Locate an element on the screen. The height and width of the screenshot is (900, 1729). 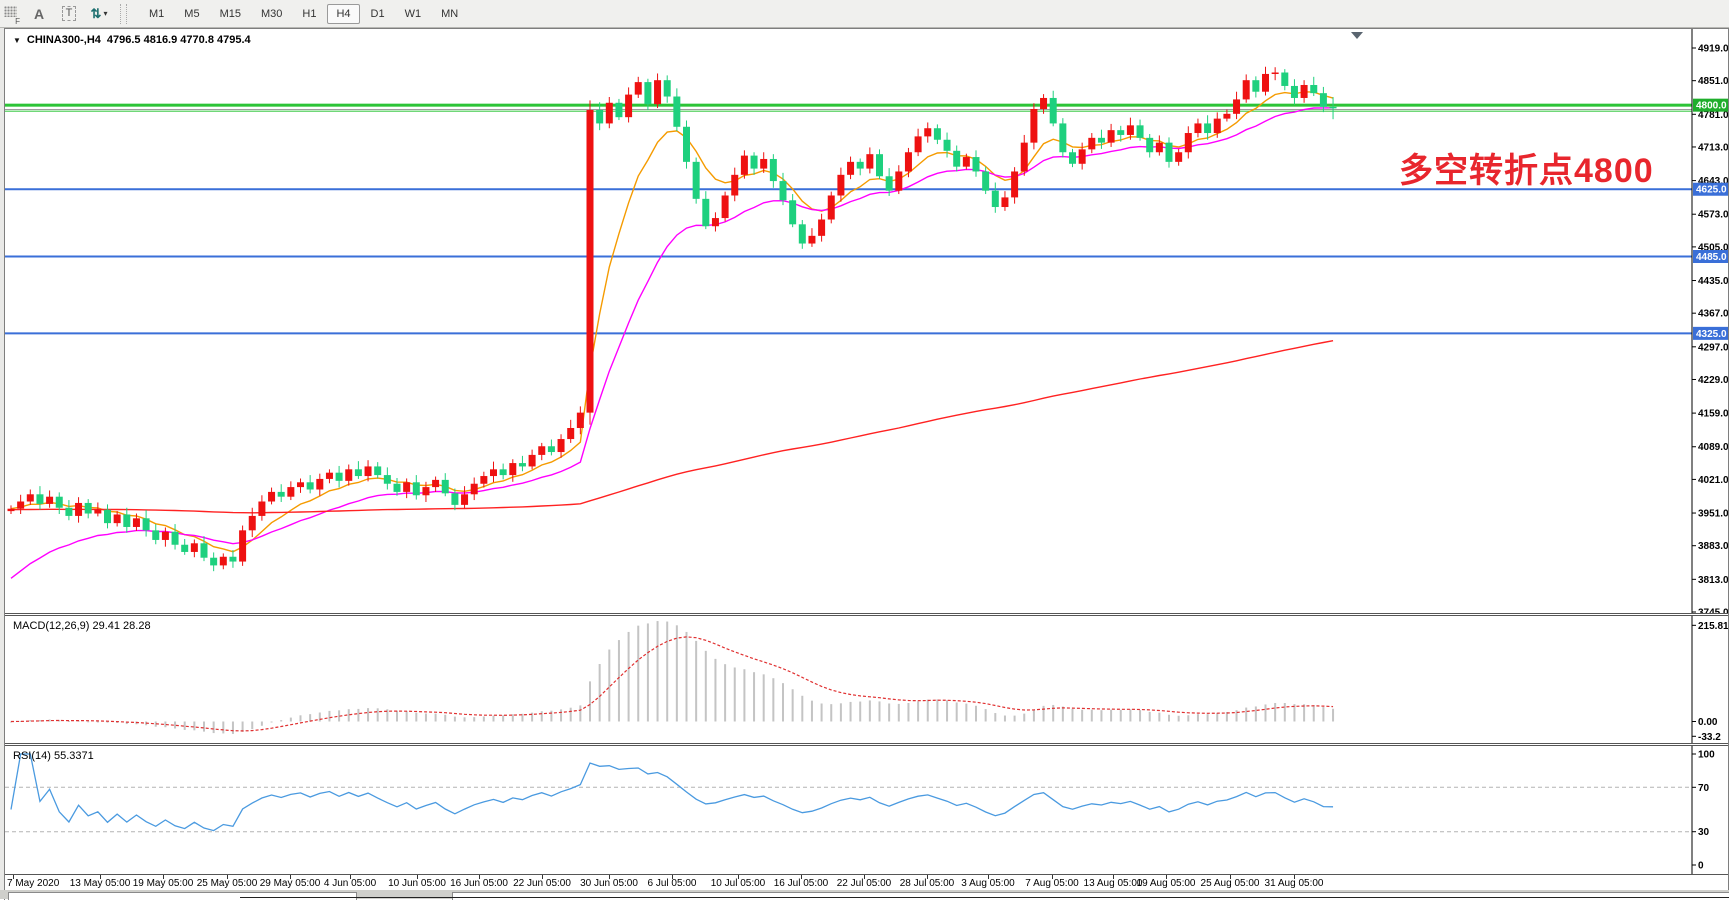
timeframe-button-mn: MN is located at coordinates (450, 13).